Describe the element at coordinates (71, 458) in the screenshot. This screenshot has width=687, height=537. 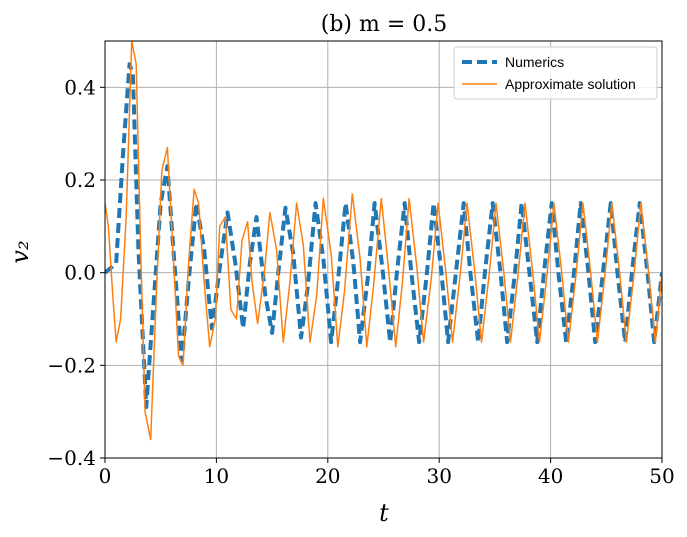
I see `y-tick-label: −0.4` at that location.